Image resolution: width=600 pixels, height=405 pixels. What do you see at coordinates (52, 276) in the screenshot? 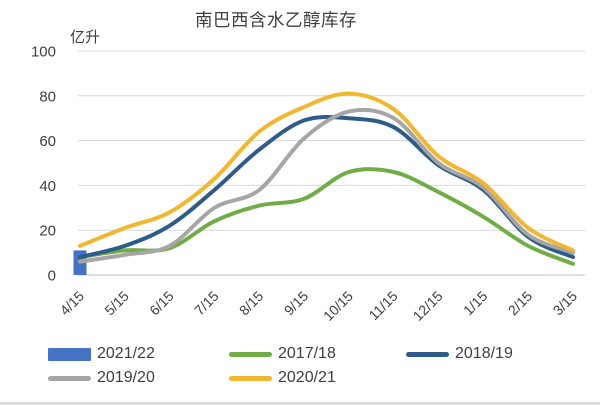
I see `y-tick-label: 0` at bounding box center [52, 276].